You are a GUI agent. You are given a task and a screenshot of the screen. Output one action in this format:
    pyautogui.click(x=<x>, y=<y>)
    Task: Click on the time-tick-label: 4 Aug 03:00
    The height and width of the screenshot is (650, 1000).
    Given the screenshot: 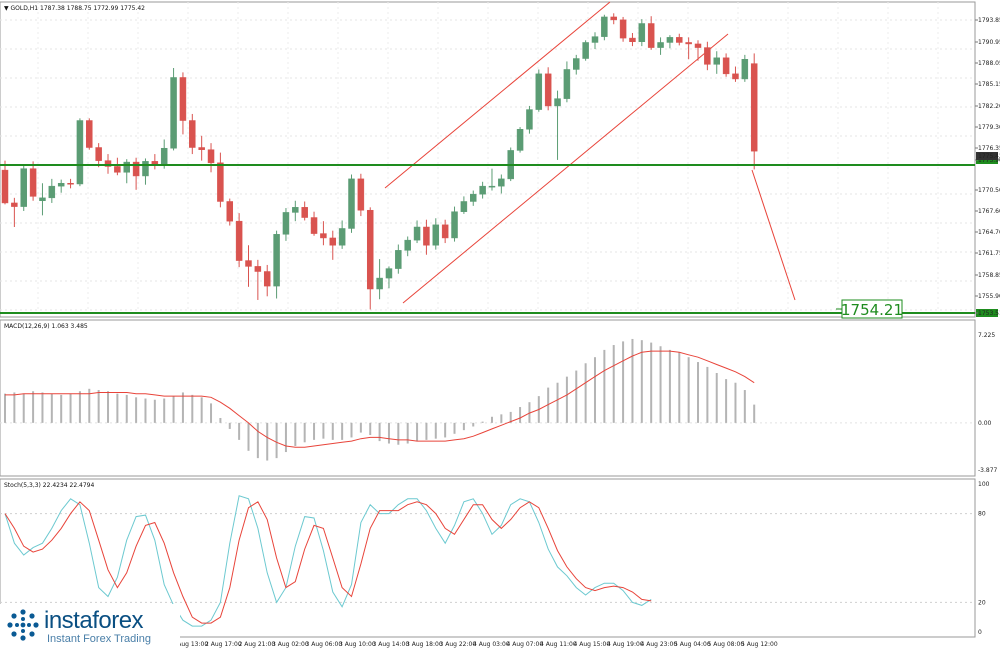 What is the action you would take?
    pyautogui.click(x=491, y=644)
    